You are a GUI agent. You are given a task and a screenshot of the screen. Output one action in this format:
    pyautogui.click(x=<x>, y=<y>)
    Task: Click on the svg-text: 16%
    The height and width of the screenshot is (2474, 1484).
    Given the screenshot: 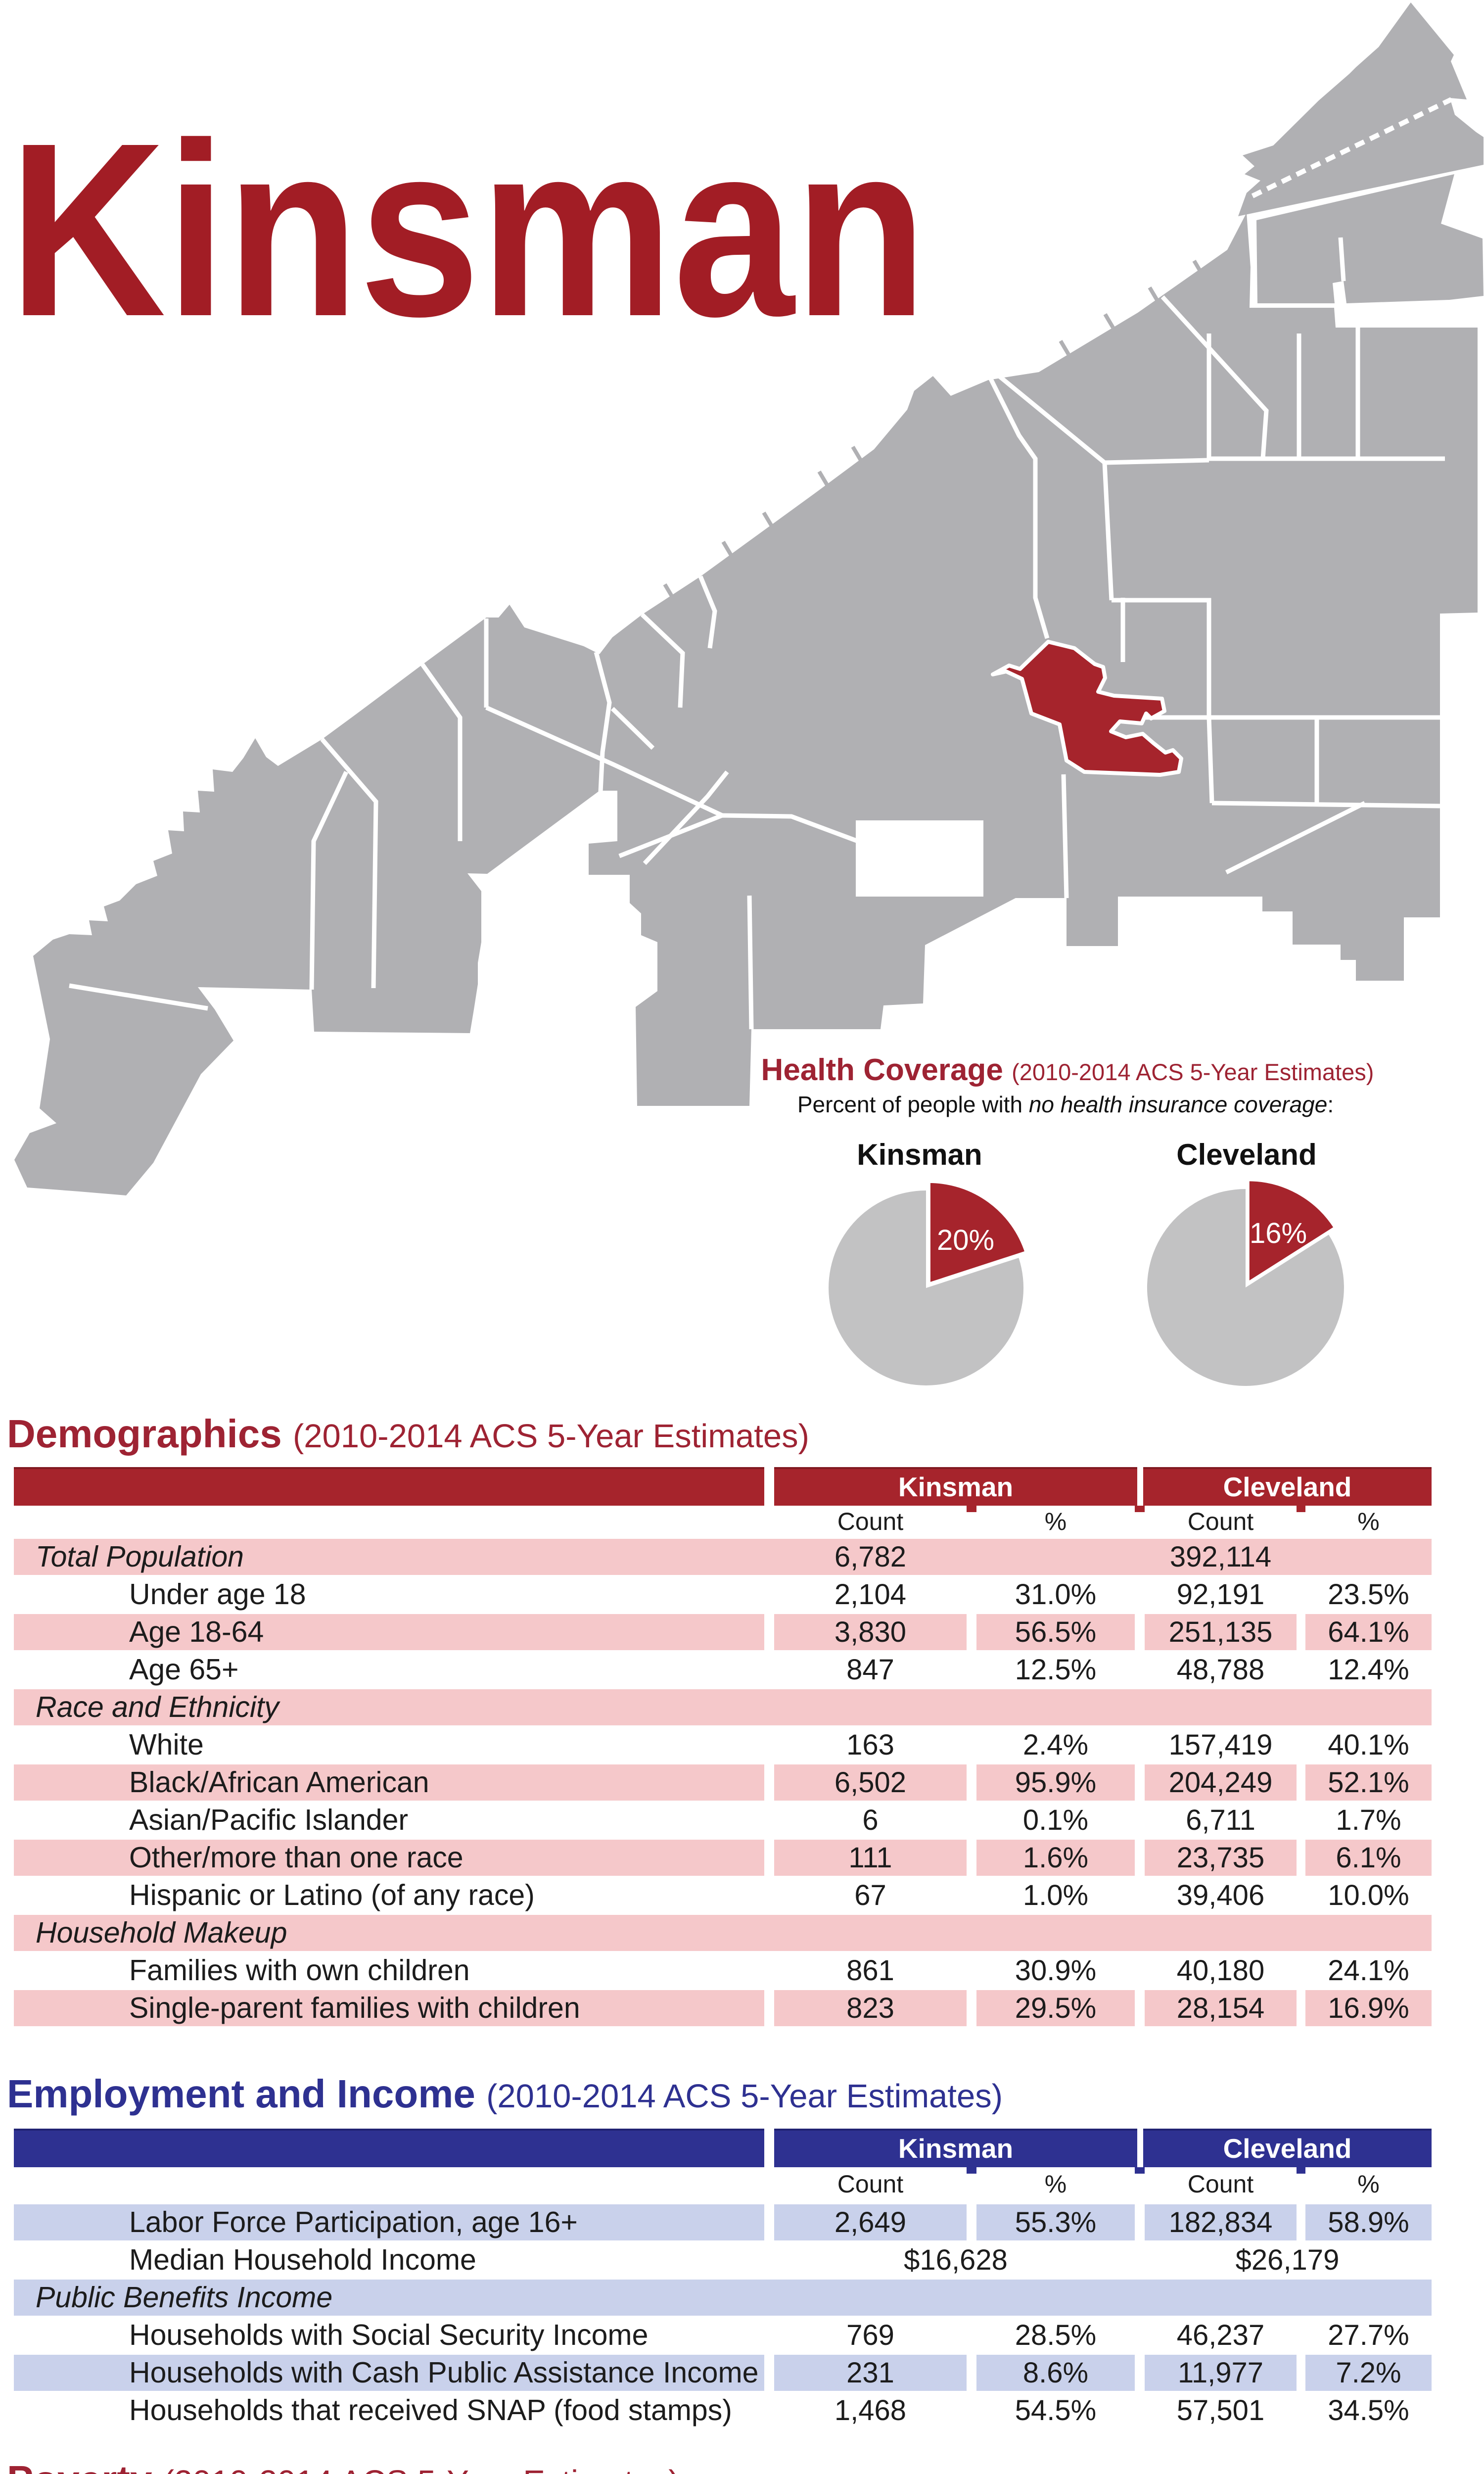 What is the action you would take?
    pyautogui.click(x=1278, y=1233)
    